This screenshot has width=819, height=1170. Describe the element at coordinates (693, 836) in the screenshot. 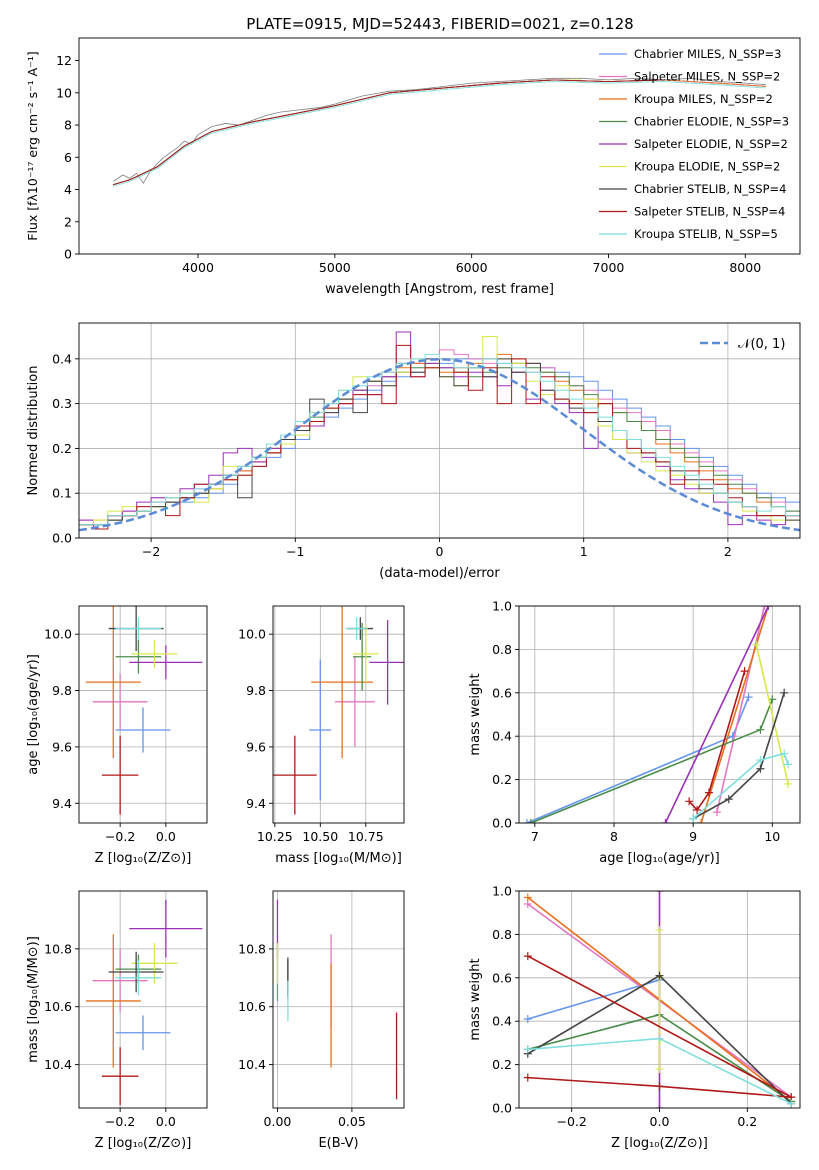

I see `x-tick-label: 9` at that location.